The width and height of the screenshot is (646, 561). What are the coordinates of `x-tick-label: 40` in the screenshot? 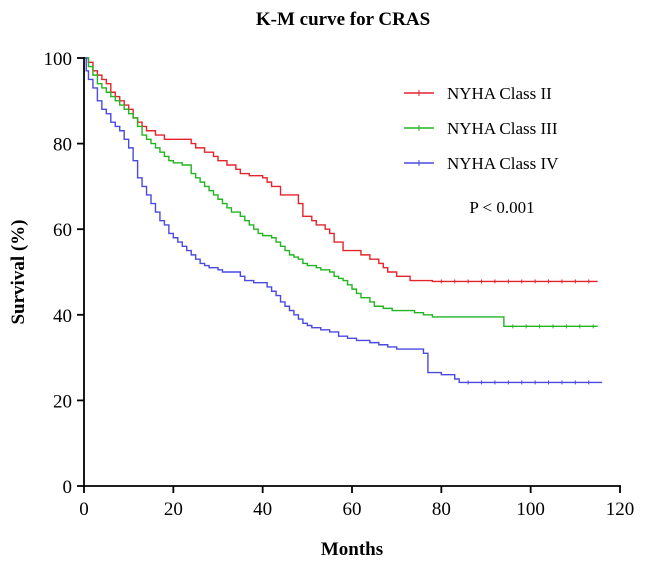 It's located at (262, 509).